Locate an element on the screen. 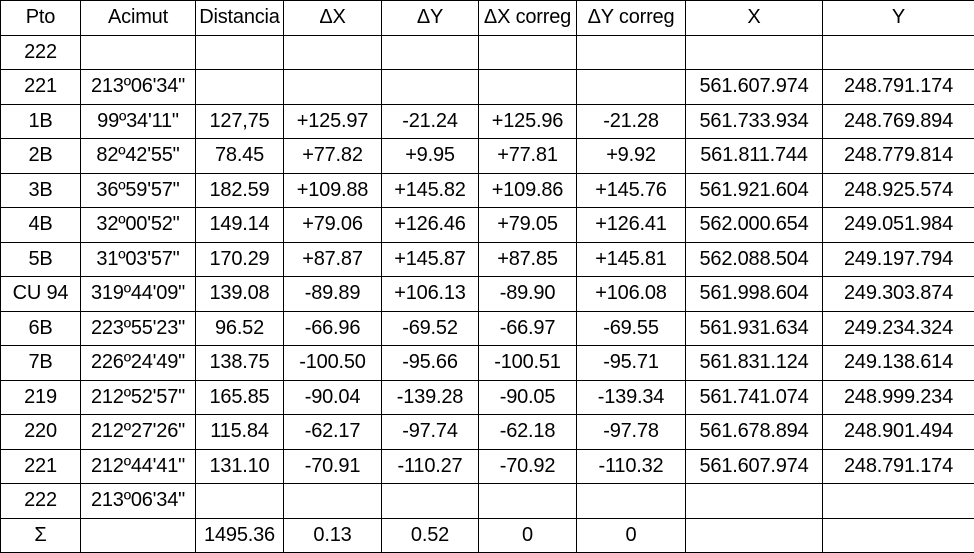 This screenshot has height=553, width=974. cell: 562.088.504 is located at coordinates (754, 259).